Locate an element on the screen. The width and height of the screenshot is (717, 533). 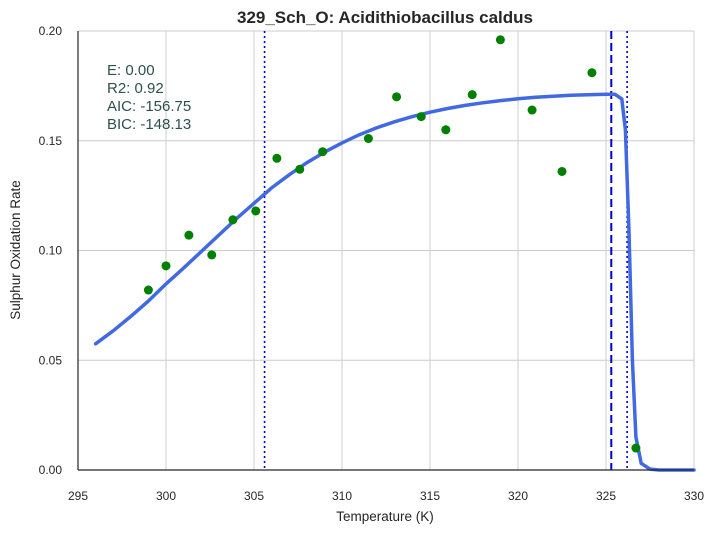
stat-e: E: 0.00 is located at coordinates (131, 70).